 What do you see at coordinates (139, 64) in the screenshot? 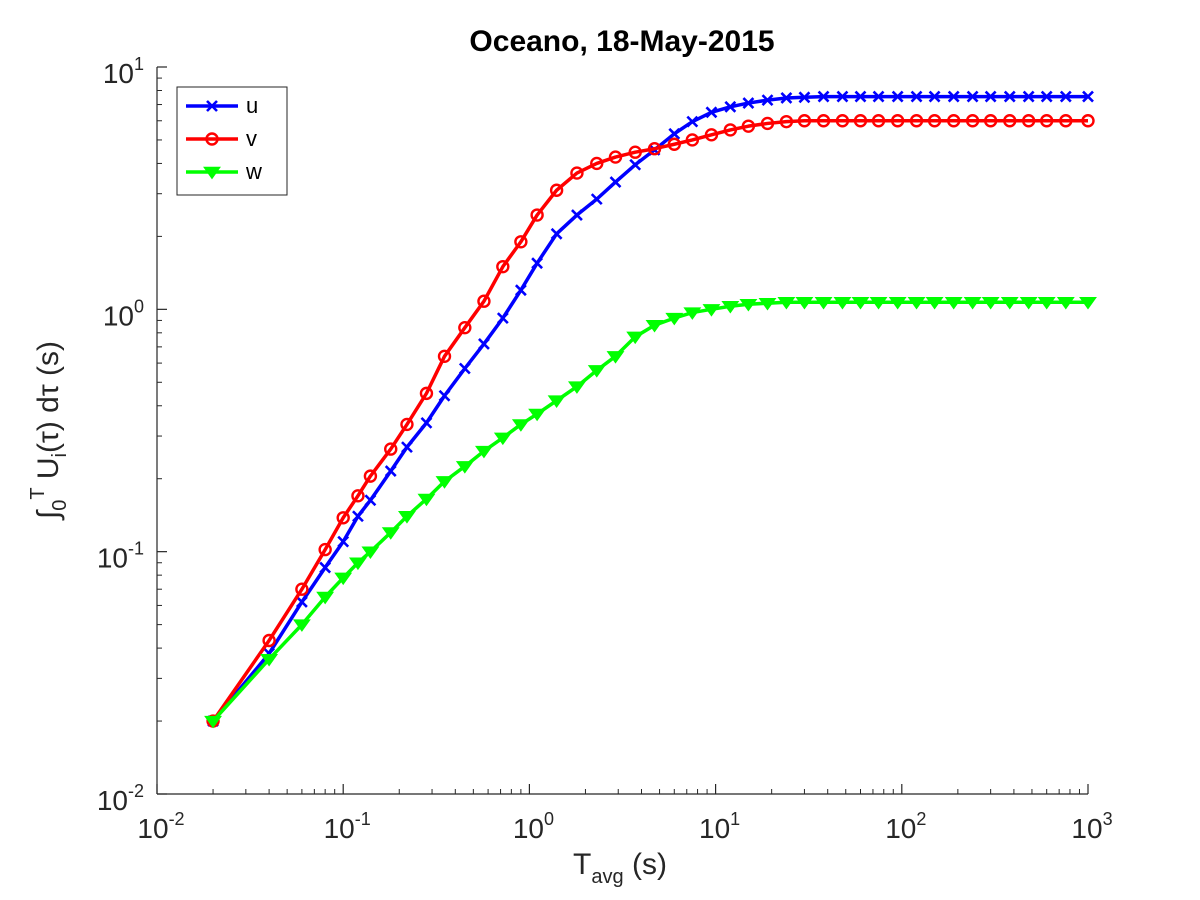
I see `y-tick-label-exponent: 1` at bounding box center [139, 64].